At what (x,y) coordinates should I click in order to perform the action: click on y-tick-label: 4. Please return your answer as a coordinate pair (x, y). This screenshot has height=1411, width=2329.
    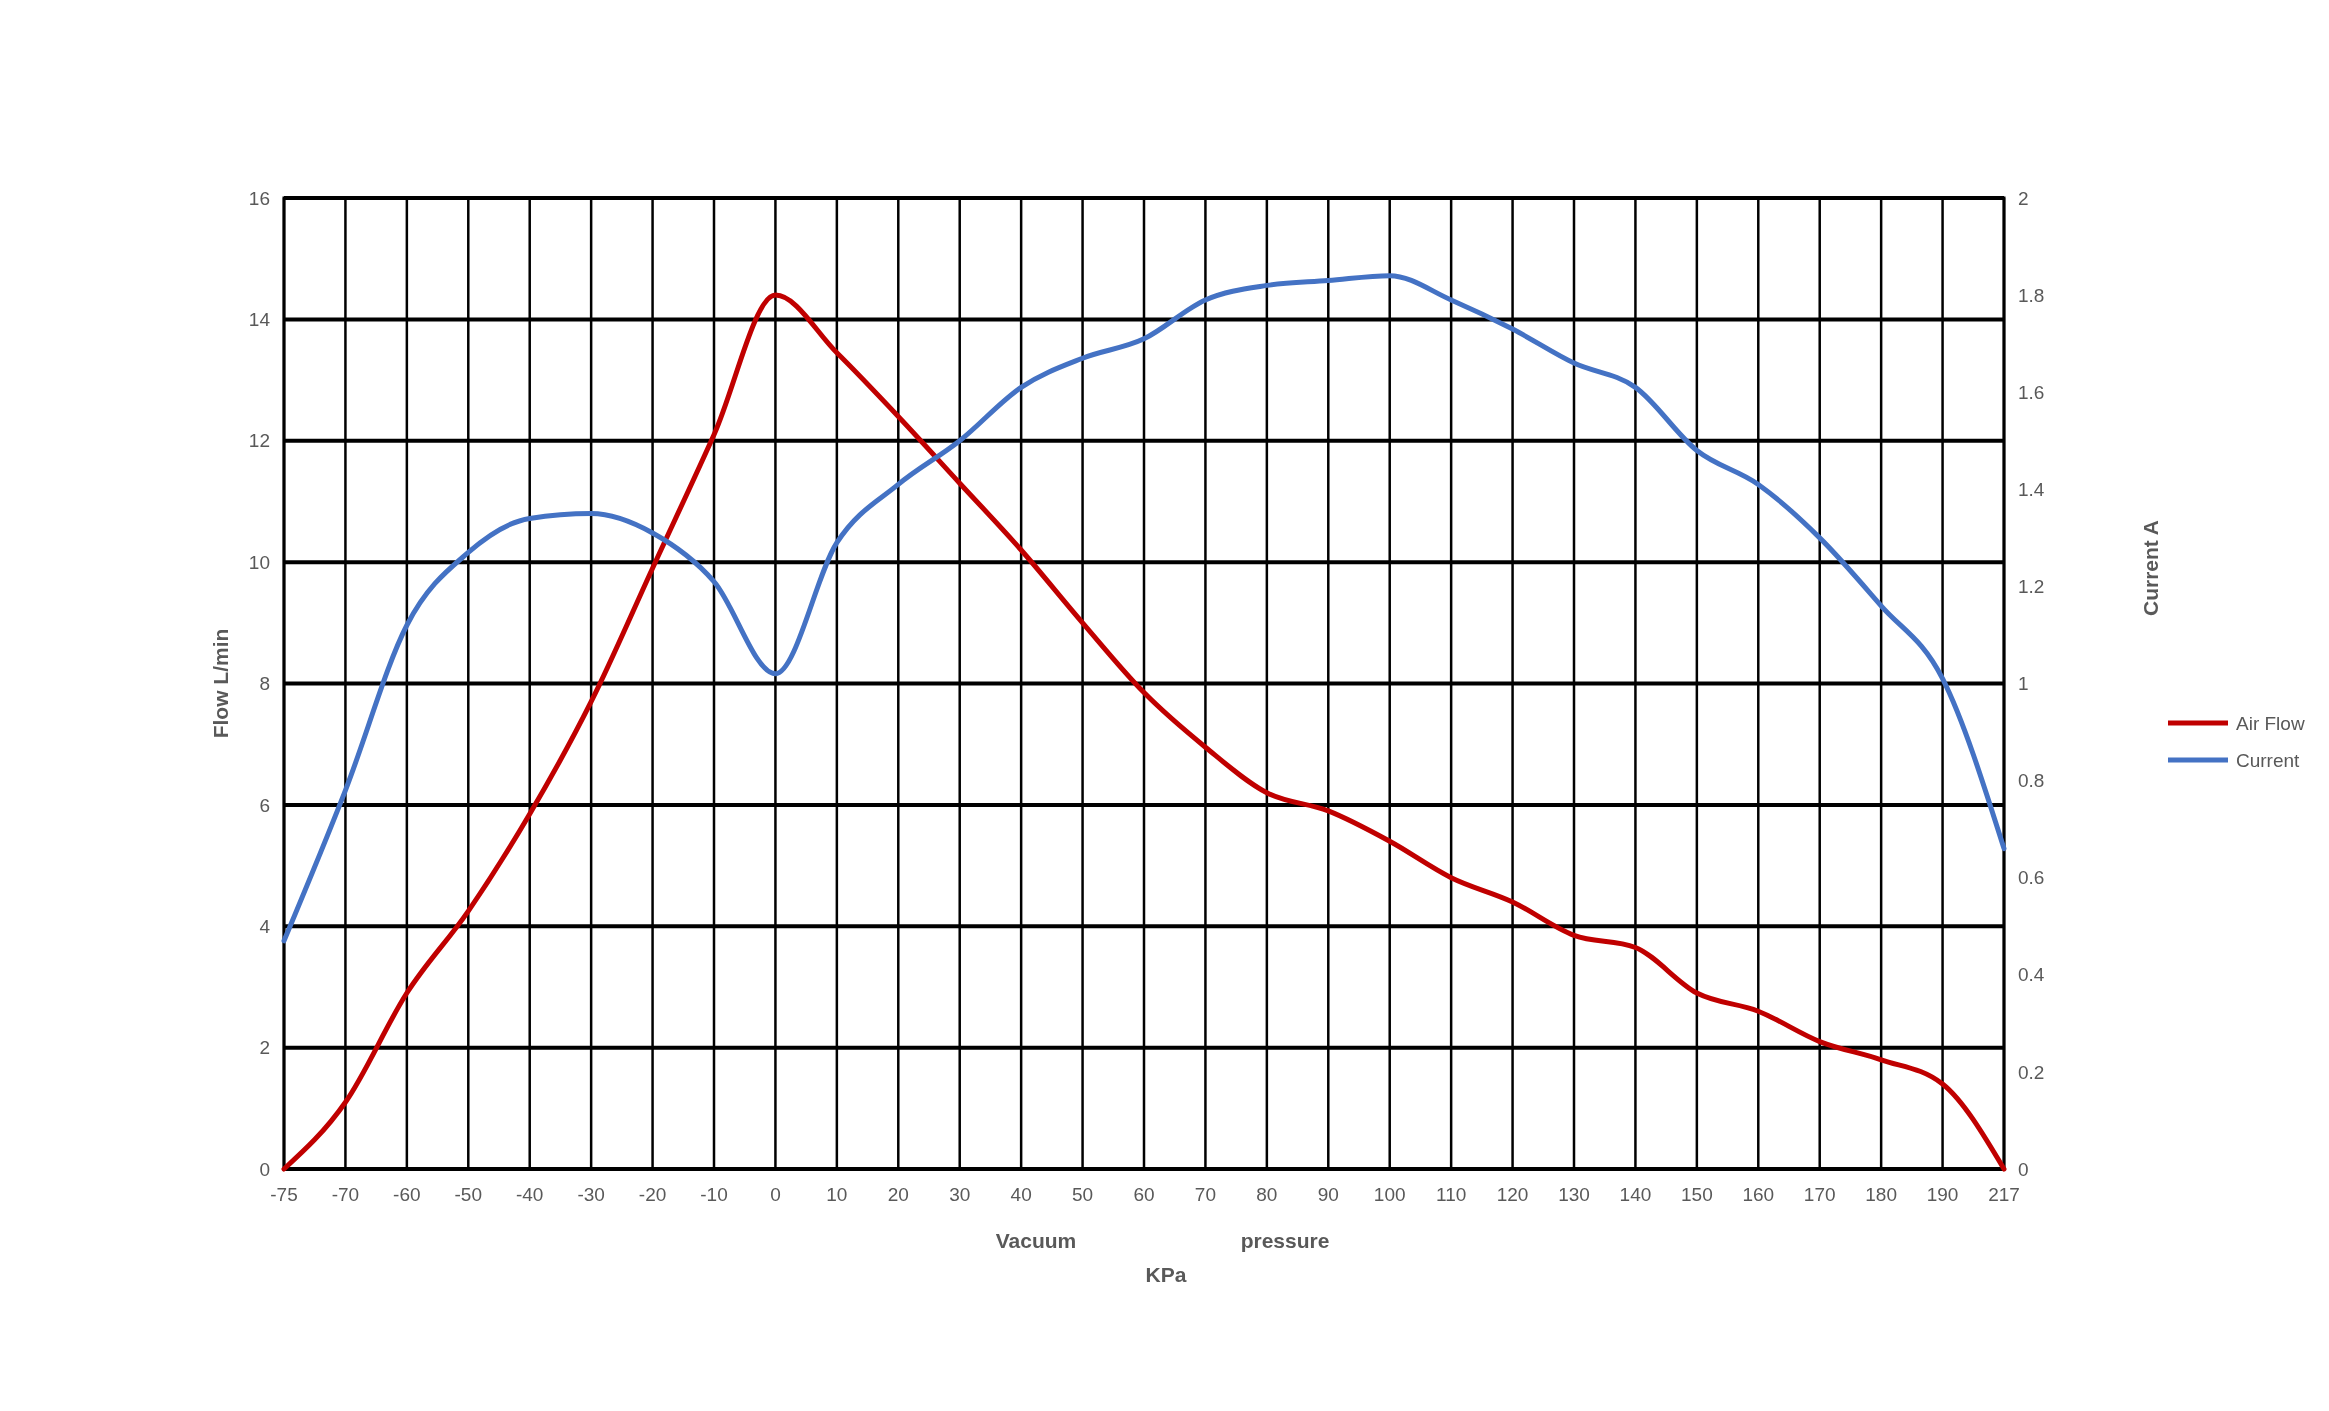
    Looking at the image, I should click on (265, 926).